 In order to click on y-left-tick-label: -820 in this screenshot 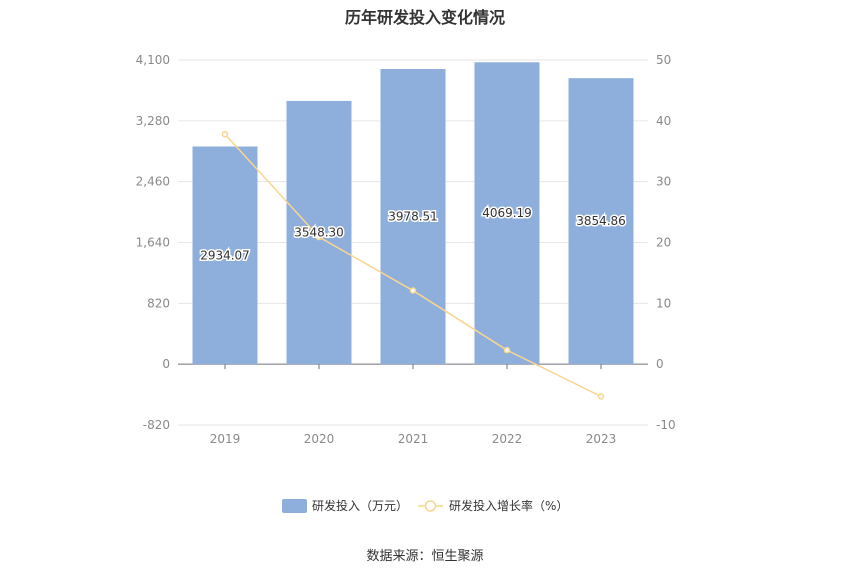, I will do `click(156, 425)`.